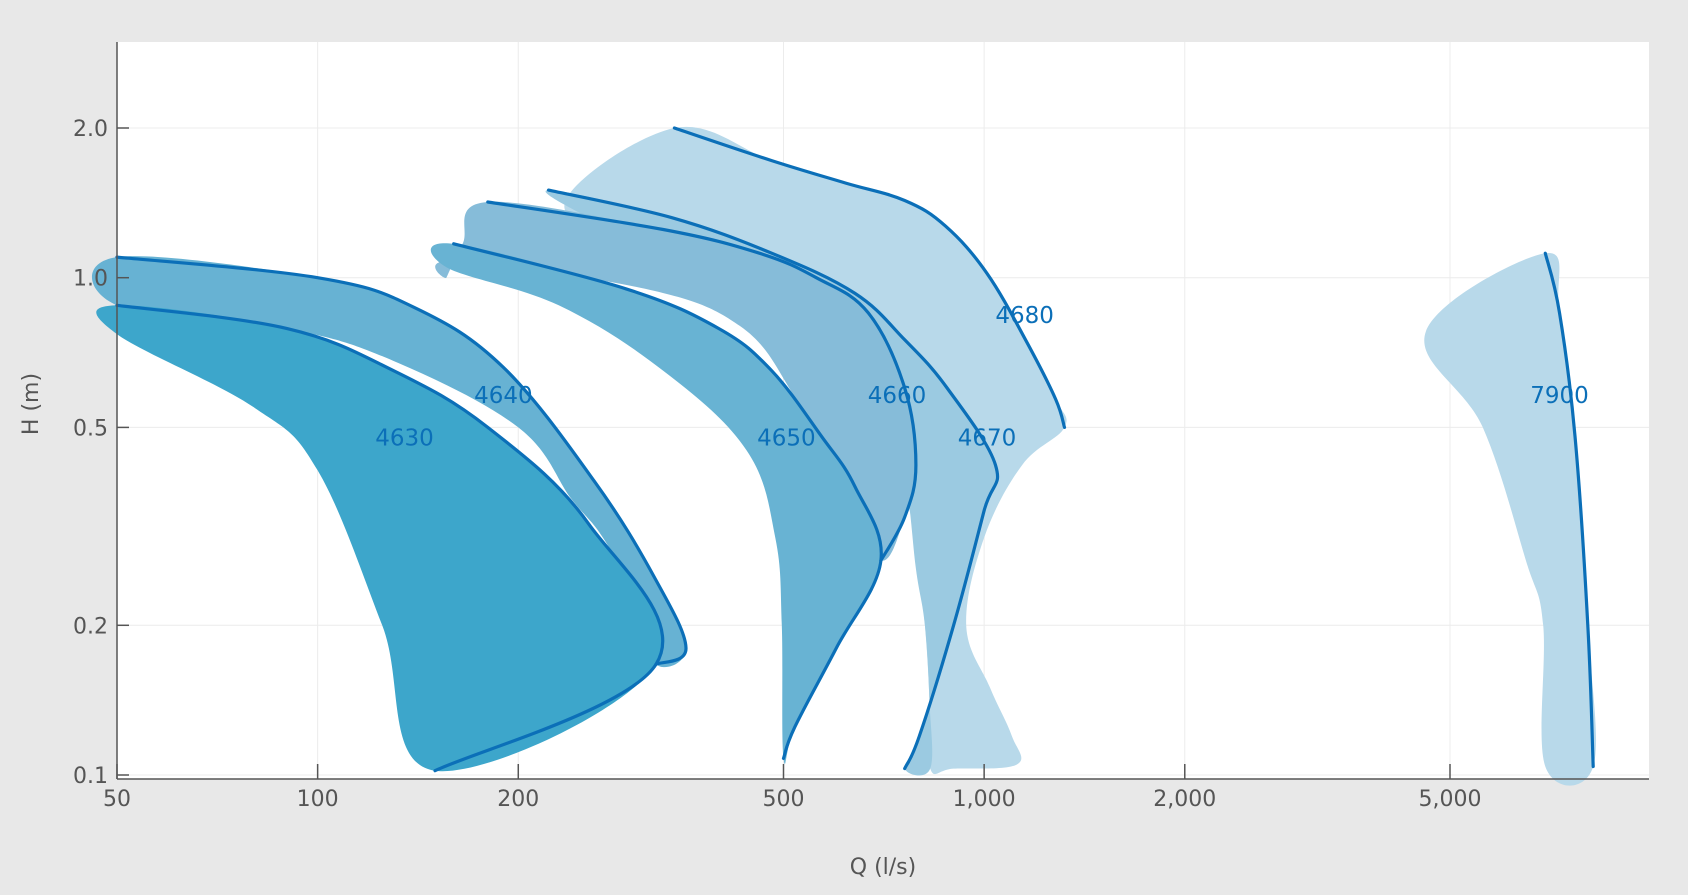 This screenshot has height=895, width=1688. I want to click on series-label-4670: 4670, so click(987, 438).